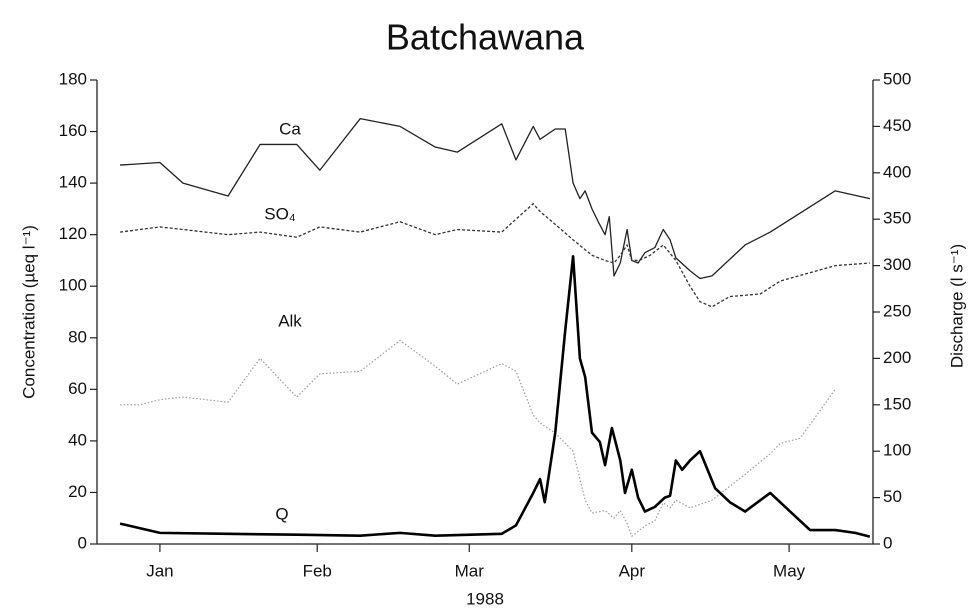  What do you see at coordinates (897, 78) in the screenshot?
I see `y2-tick-label: 500` at bounding box center [897, 78].